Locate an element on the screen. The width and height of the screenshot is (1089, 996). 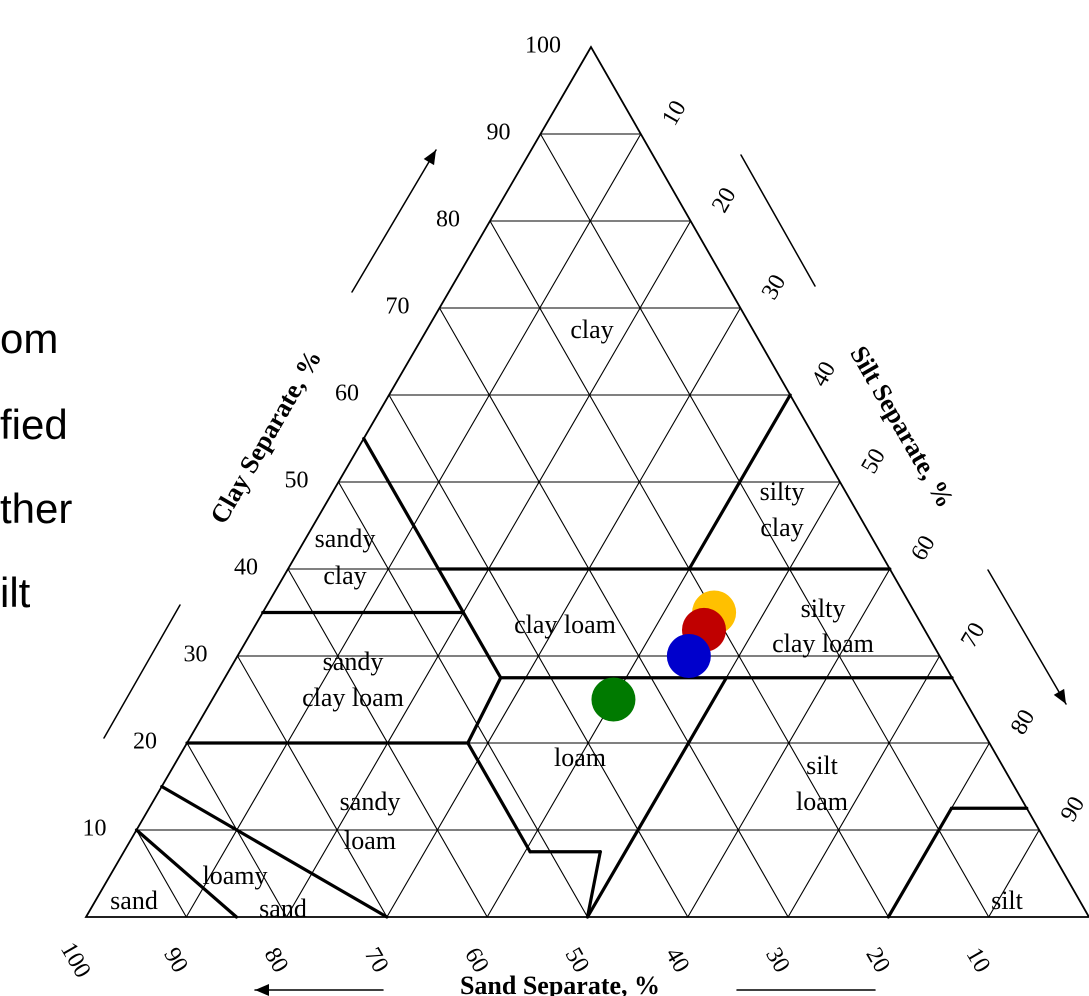
clay-tick-80: 80 is located at coordinates (448, 220).